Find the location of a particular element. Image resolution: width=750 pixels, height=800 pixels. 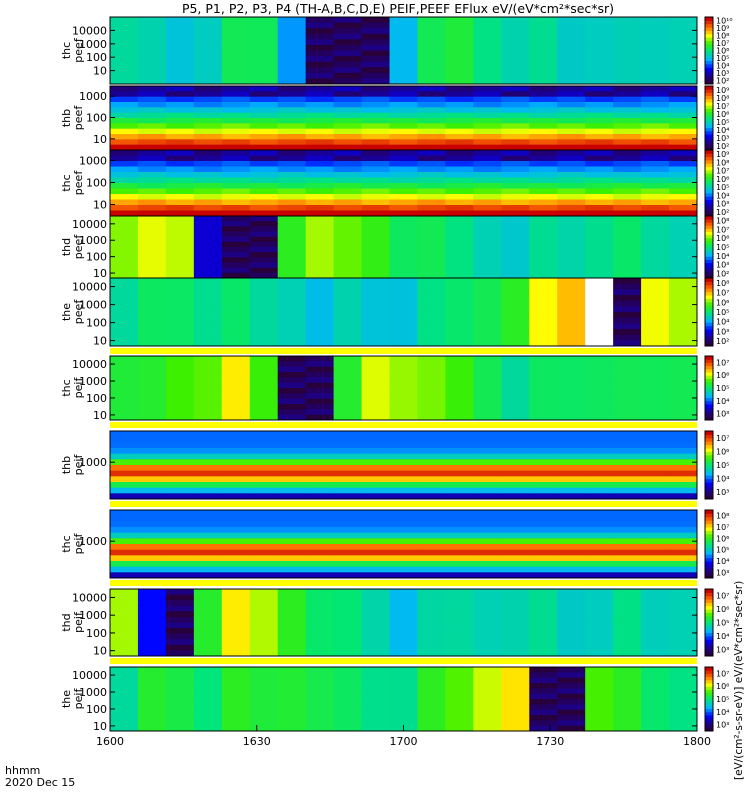

colorbar-tick-label: 10⁴ is located at coordinates (722, 65).